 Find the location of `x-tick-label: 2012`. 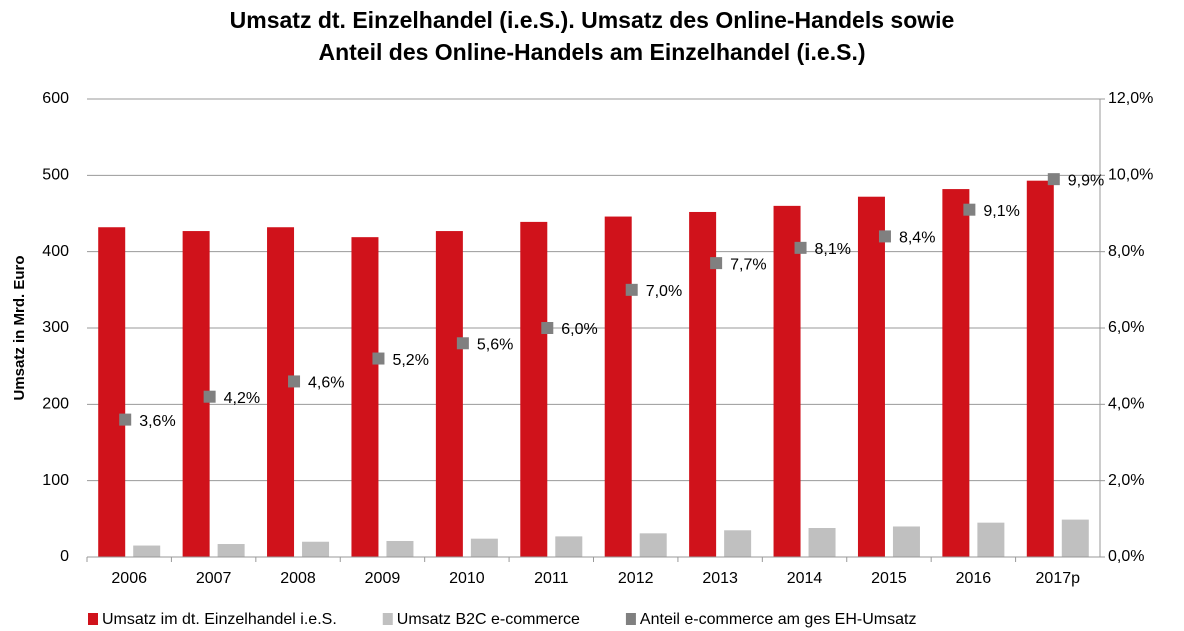

x-tick-label: 2012 is located at coordinates (636, 578).